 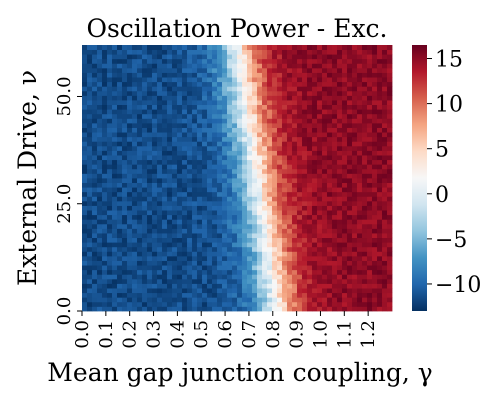 I want to click on x-tick-label: 0.6, so click(x=225, y=334).